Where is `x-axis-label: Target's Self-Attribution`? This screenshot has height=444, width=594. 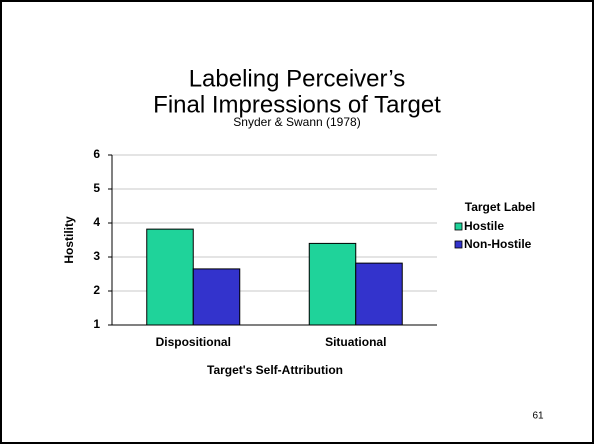 x-axis-label: Target's Self-Attribution is located at coordinates (275, 370).